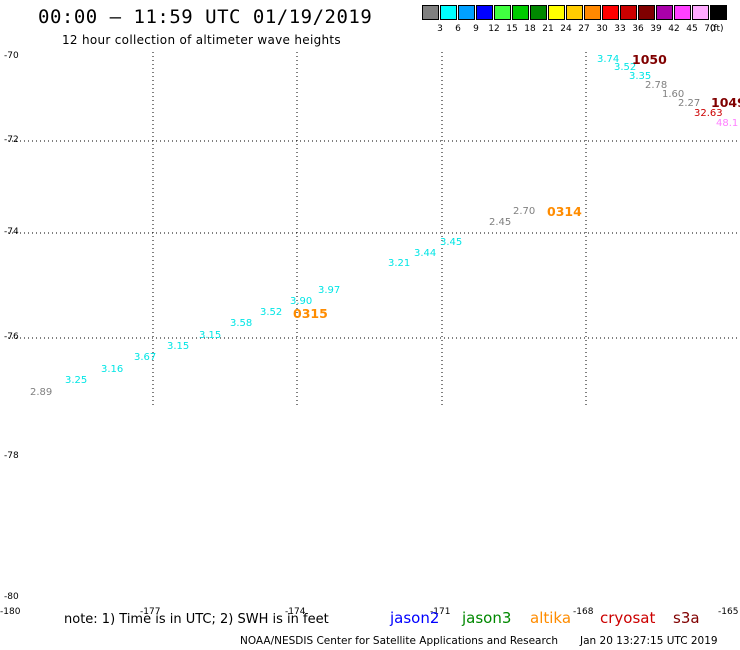 The image size is (740, 650). Describe the element at coordinates (638, 29) in the screenshot. I see `legend-tick-label: 36` at that location.